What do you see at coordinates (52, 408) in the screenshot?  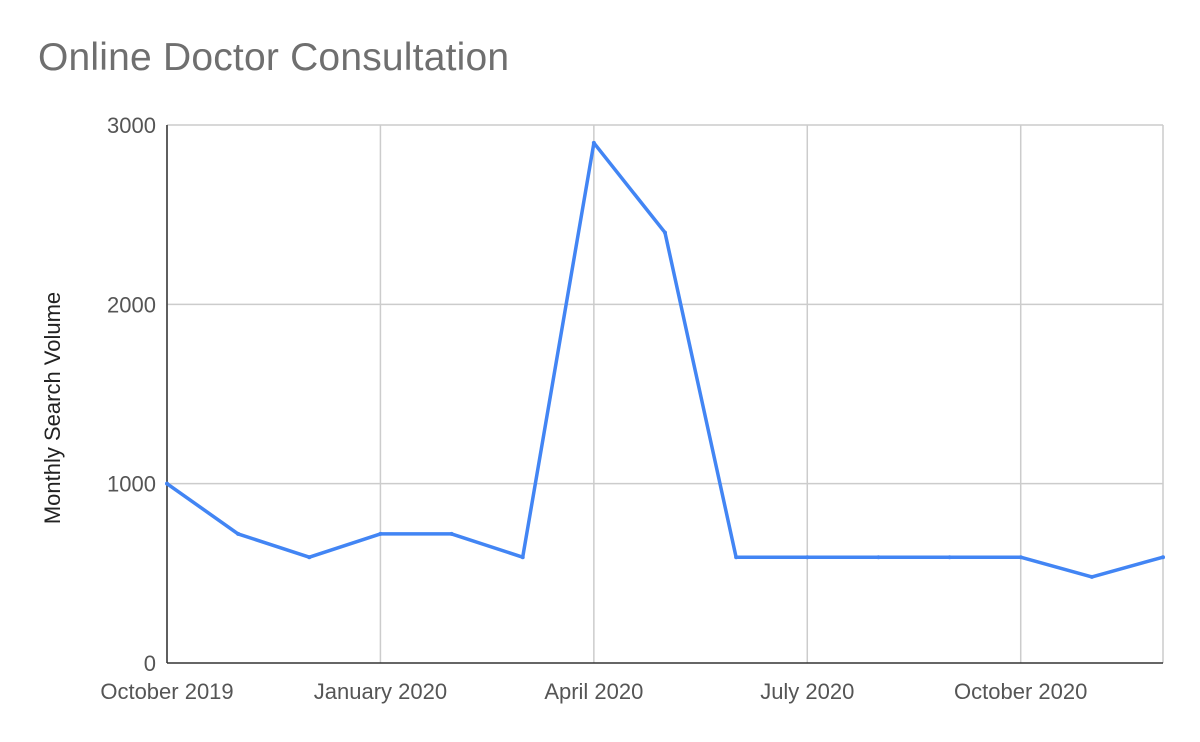 I see `y-axis-label: Monthly Search Volume` at bounding box center [52, 408].